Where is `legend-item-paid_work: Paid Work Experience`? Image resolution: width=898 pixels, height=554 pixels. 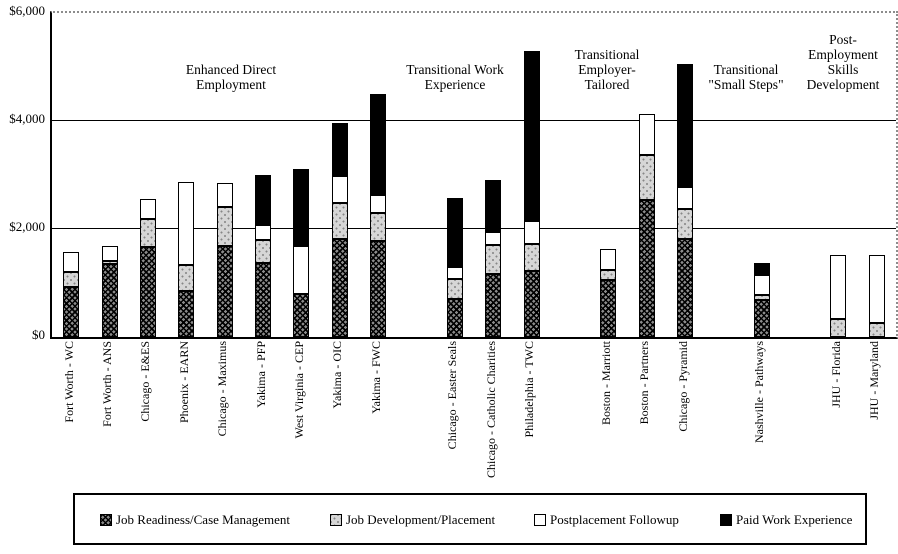
legend-item-paid_work: Paid Work Experience is located at coordinates (786, 520).